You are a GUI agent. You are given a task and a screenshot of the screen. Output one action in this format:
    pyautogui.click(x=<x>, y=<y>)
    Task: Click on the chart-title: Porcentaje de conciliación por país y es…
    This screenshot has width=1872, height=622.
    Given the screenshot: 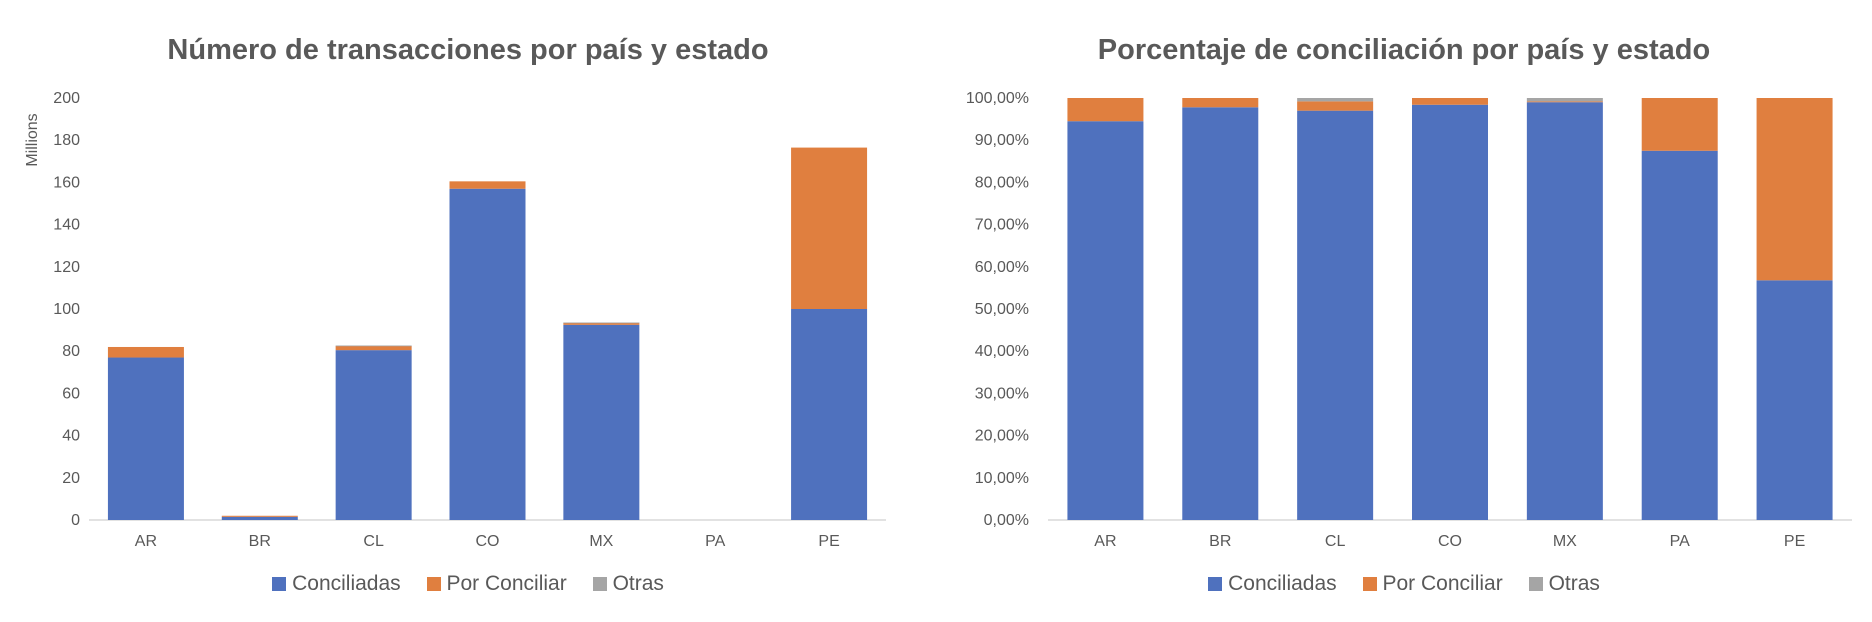 What is the action you would take?
    pyautogui.click(x=1404, y=50)
    